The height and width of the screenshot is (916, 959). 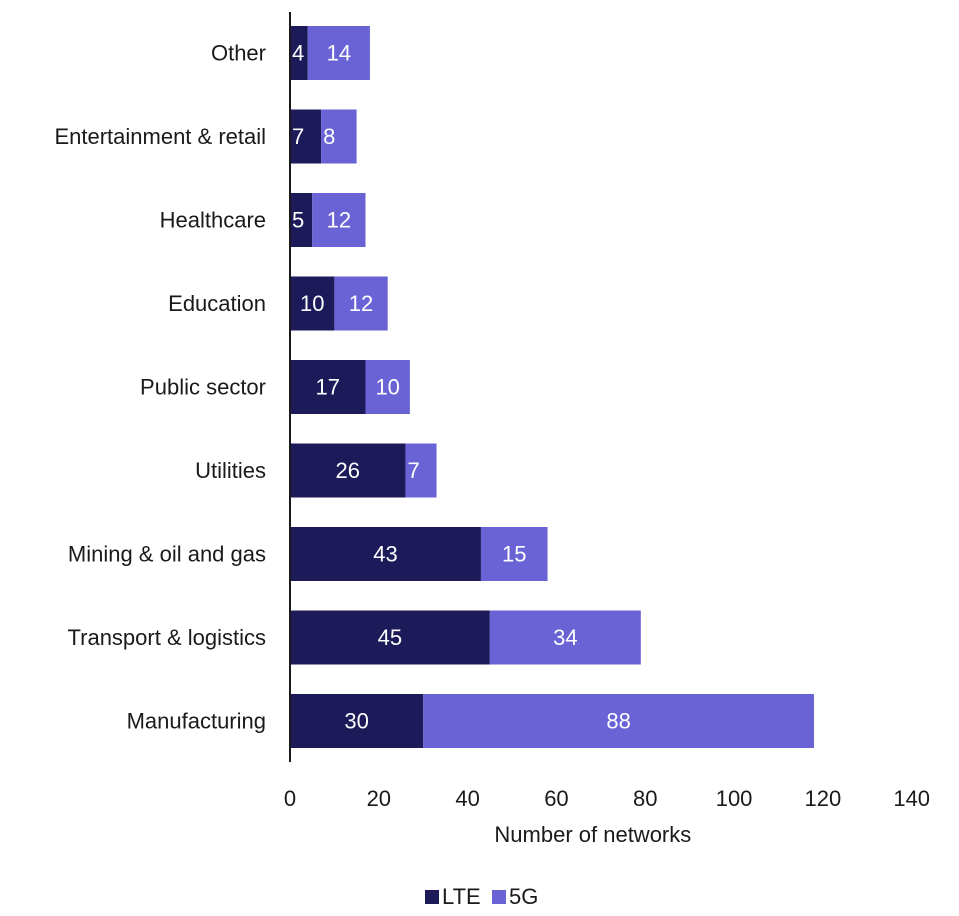 What do you see at coordinates (213, 220) in the screenshot?
I see `category-label: Healthcare` at bounding box center [213, 220].